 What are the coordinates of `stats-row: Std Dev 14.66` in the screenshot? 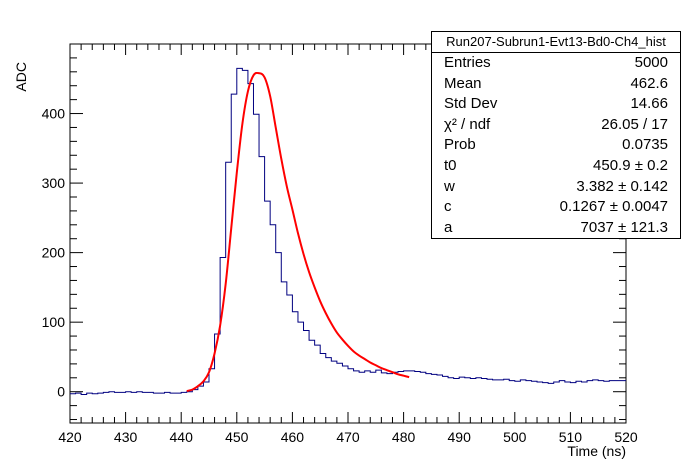 It's located at (556, 104).